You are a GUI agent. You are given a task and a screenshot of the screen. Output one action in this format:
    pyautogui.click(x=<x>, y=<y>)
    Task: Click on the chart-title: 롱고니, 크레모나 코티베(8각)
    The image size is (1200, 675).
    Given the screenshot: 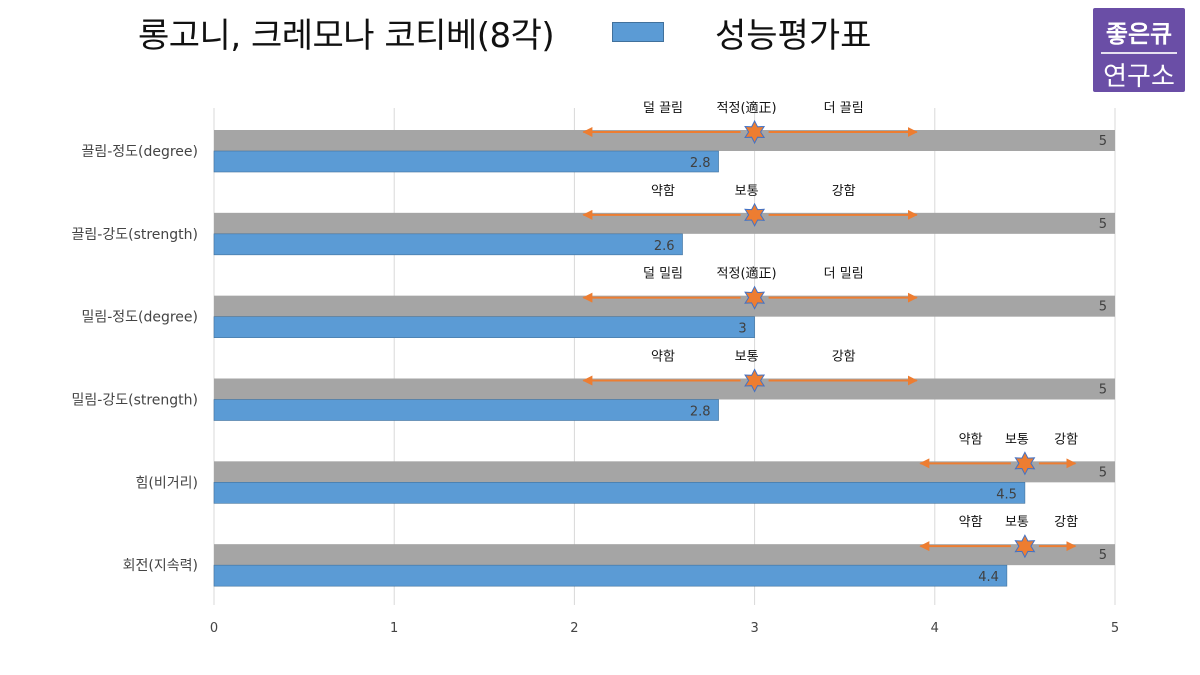 What is the action you would take?
    pyautogui.click(x=346, y=36)
    